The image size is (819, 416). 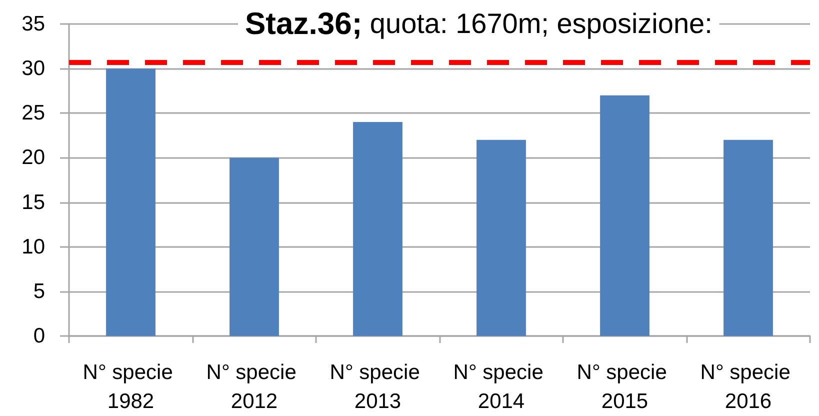 I want to click on y-tick-label: 25, so click(x=33, y=113).